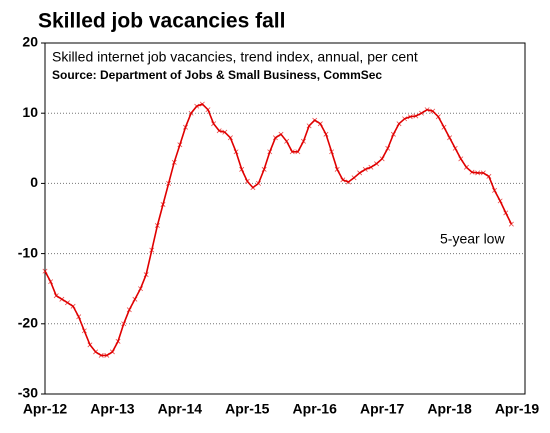 The width and height of the screenshot is (550, 433). What do you see at coordinates (315, 409) in the screenshot?
I see `x-tick-label: Apr-16` at bounding box center [315, 409].